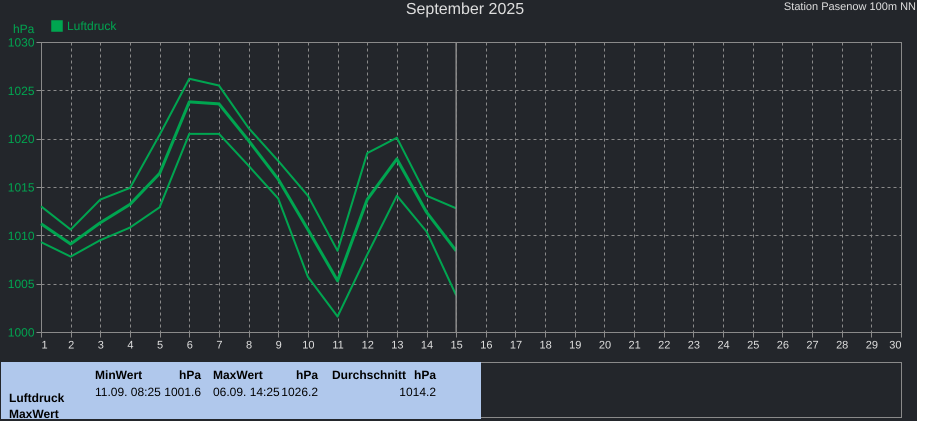 This screenshot has width=925, height=425. What do you see at coordinates (397, 346) in the screenshot?
I see `x-tick-label: 13` at bounding box center [397, 346].